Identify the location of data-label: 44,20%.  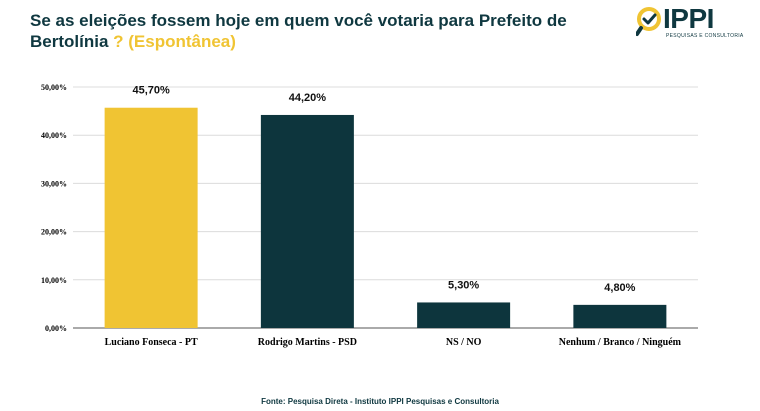
(308, 98).